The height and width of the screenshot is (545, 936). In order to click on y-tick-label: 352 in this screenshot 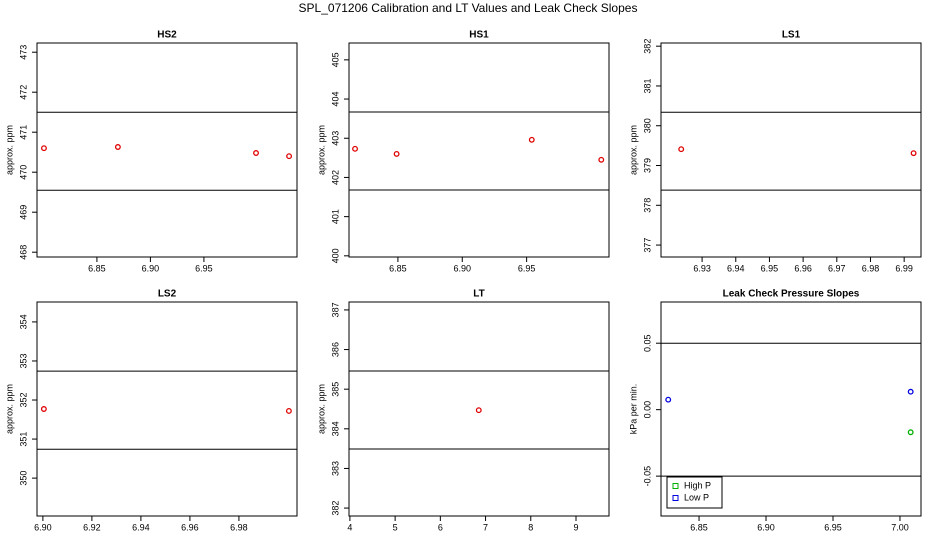, I will do `click(23, 400)`.